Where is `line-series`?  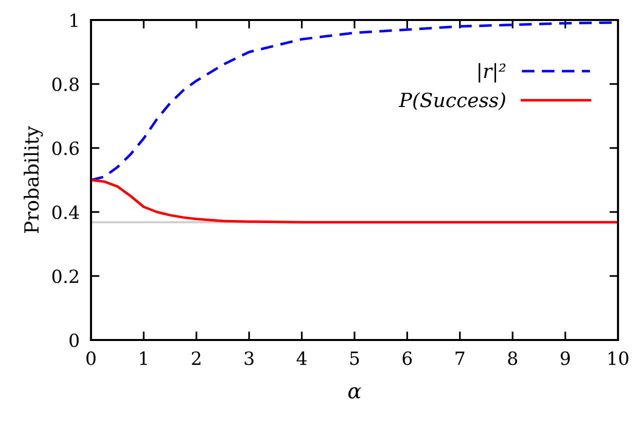 line-series is located at coordinates (354, 201).